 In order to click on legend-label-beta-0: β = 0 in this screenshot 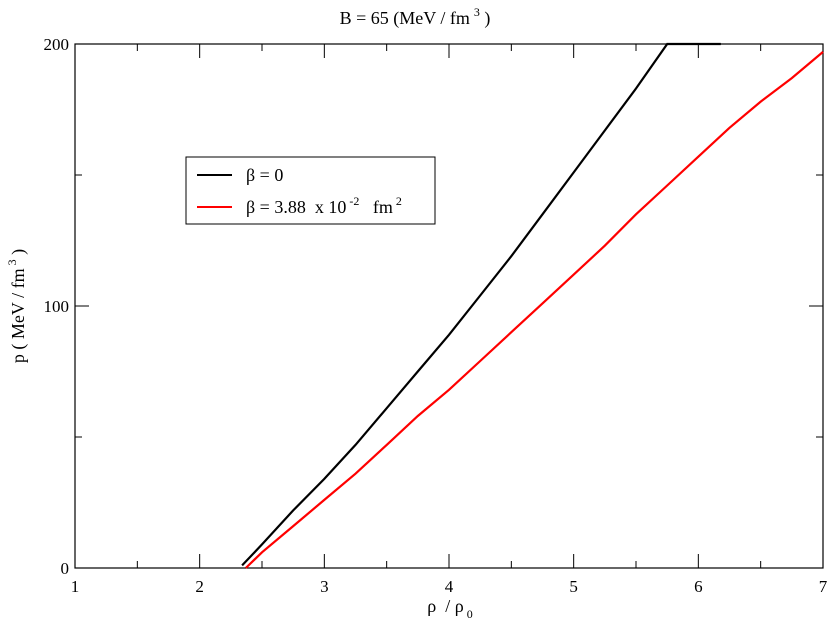, I will do `click(264, 175)`.